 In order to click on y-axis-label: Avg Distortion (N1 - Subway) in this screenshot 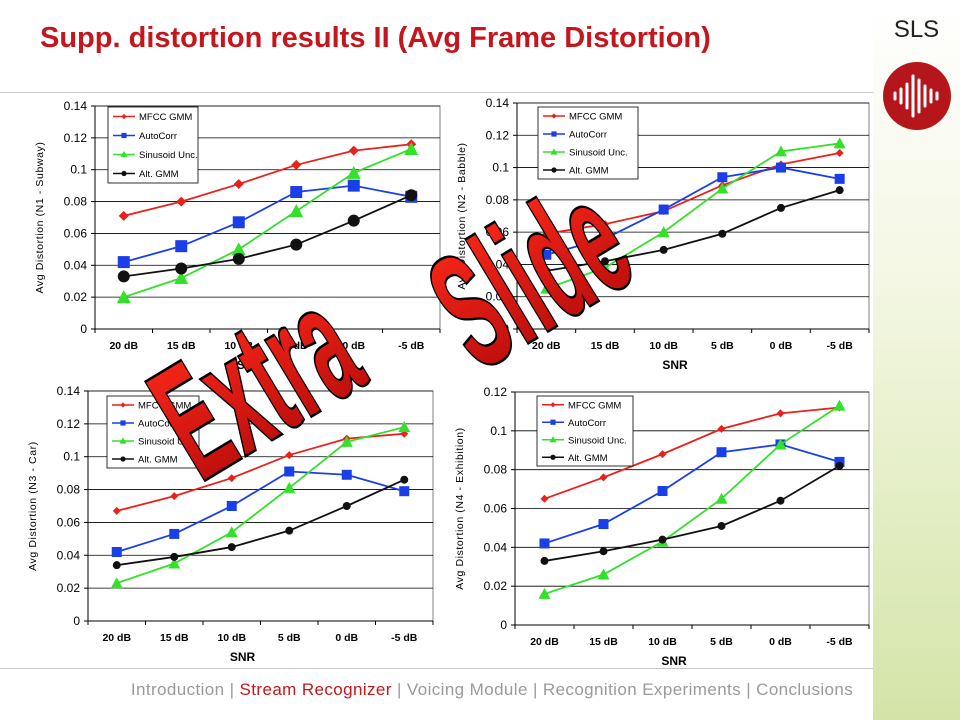, I will do `click(40, 218)`.